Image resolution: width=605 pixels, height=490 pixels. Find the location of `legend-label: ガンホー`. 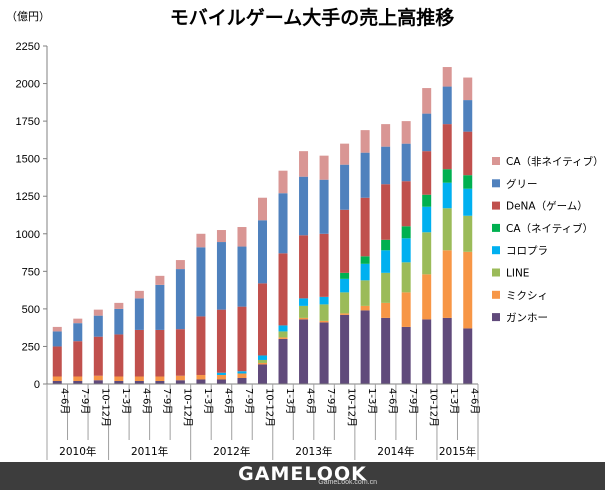

legend-label: ガンホー is located at coordinates (527, 318).